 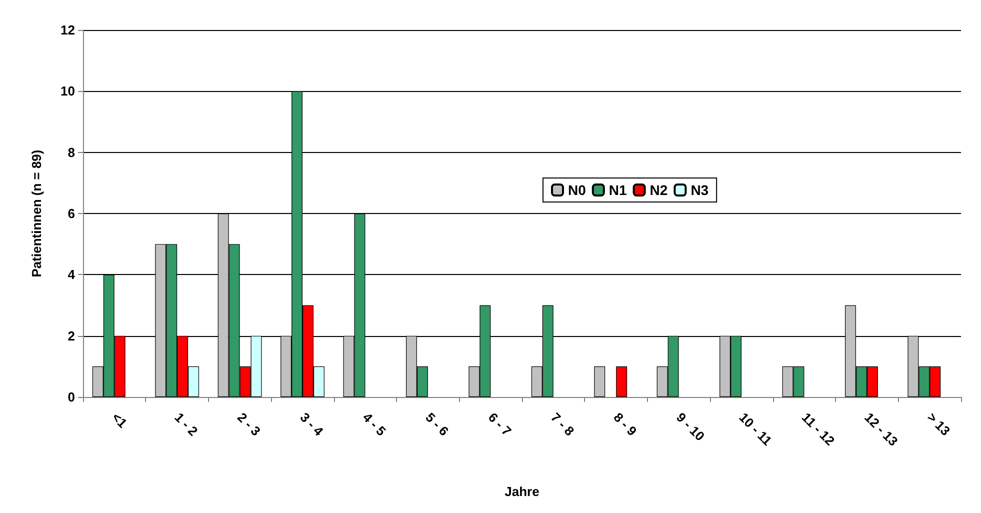 I want to click on y-tick-label: 6, so click(x=71, y=213).